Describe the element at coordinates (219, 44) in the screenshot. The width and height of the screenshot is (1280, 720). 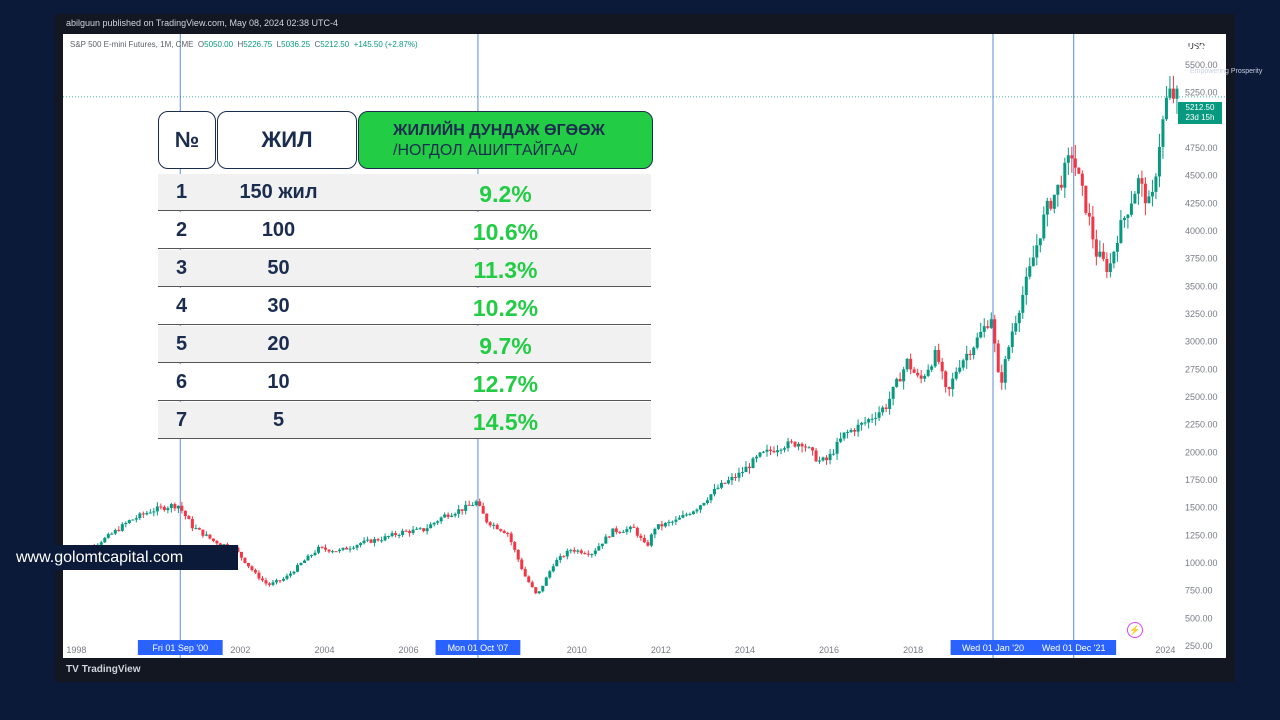
I see `open-value: 5050.00` at that location.